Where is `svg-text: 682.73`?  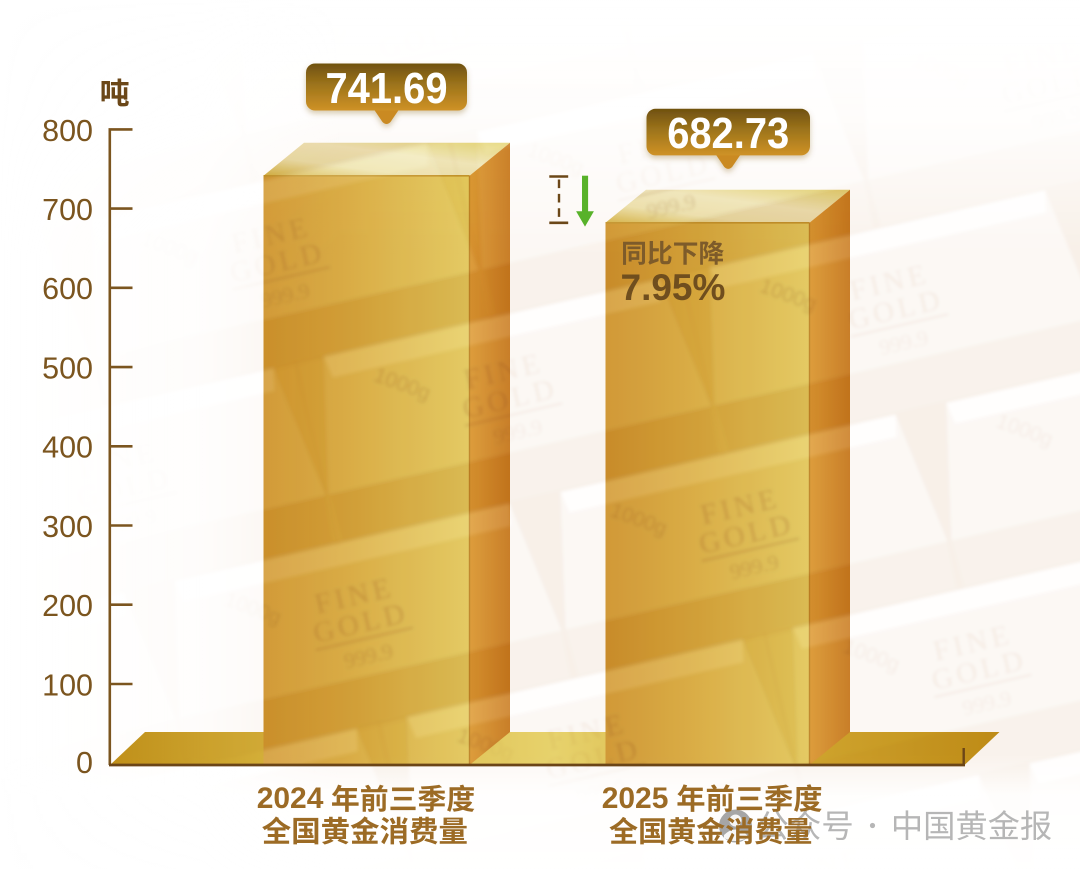
svg-text: 682.73 is located at coordinates (728, 133).